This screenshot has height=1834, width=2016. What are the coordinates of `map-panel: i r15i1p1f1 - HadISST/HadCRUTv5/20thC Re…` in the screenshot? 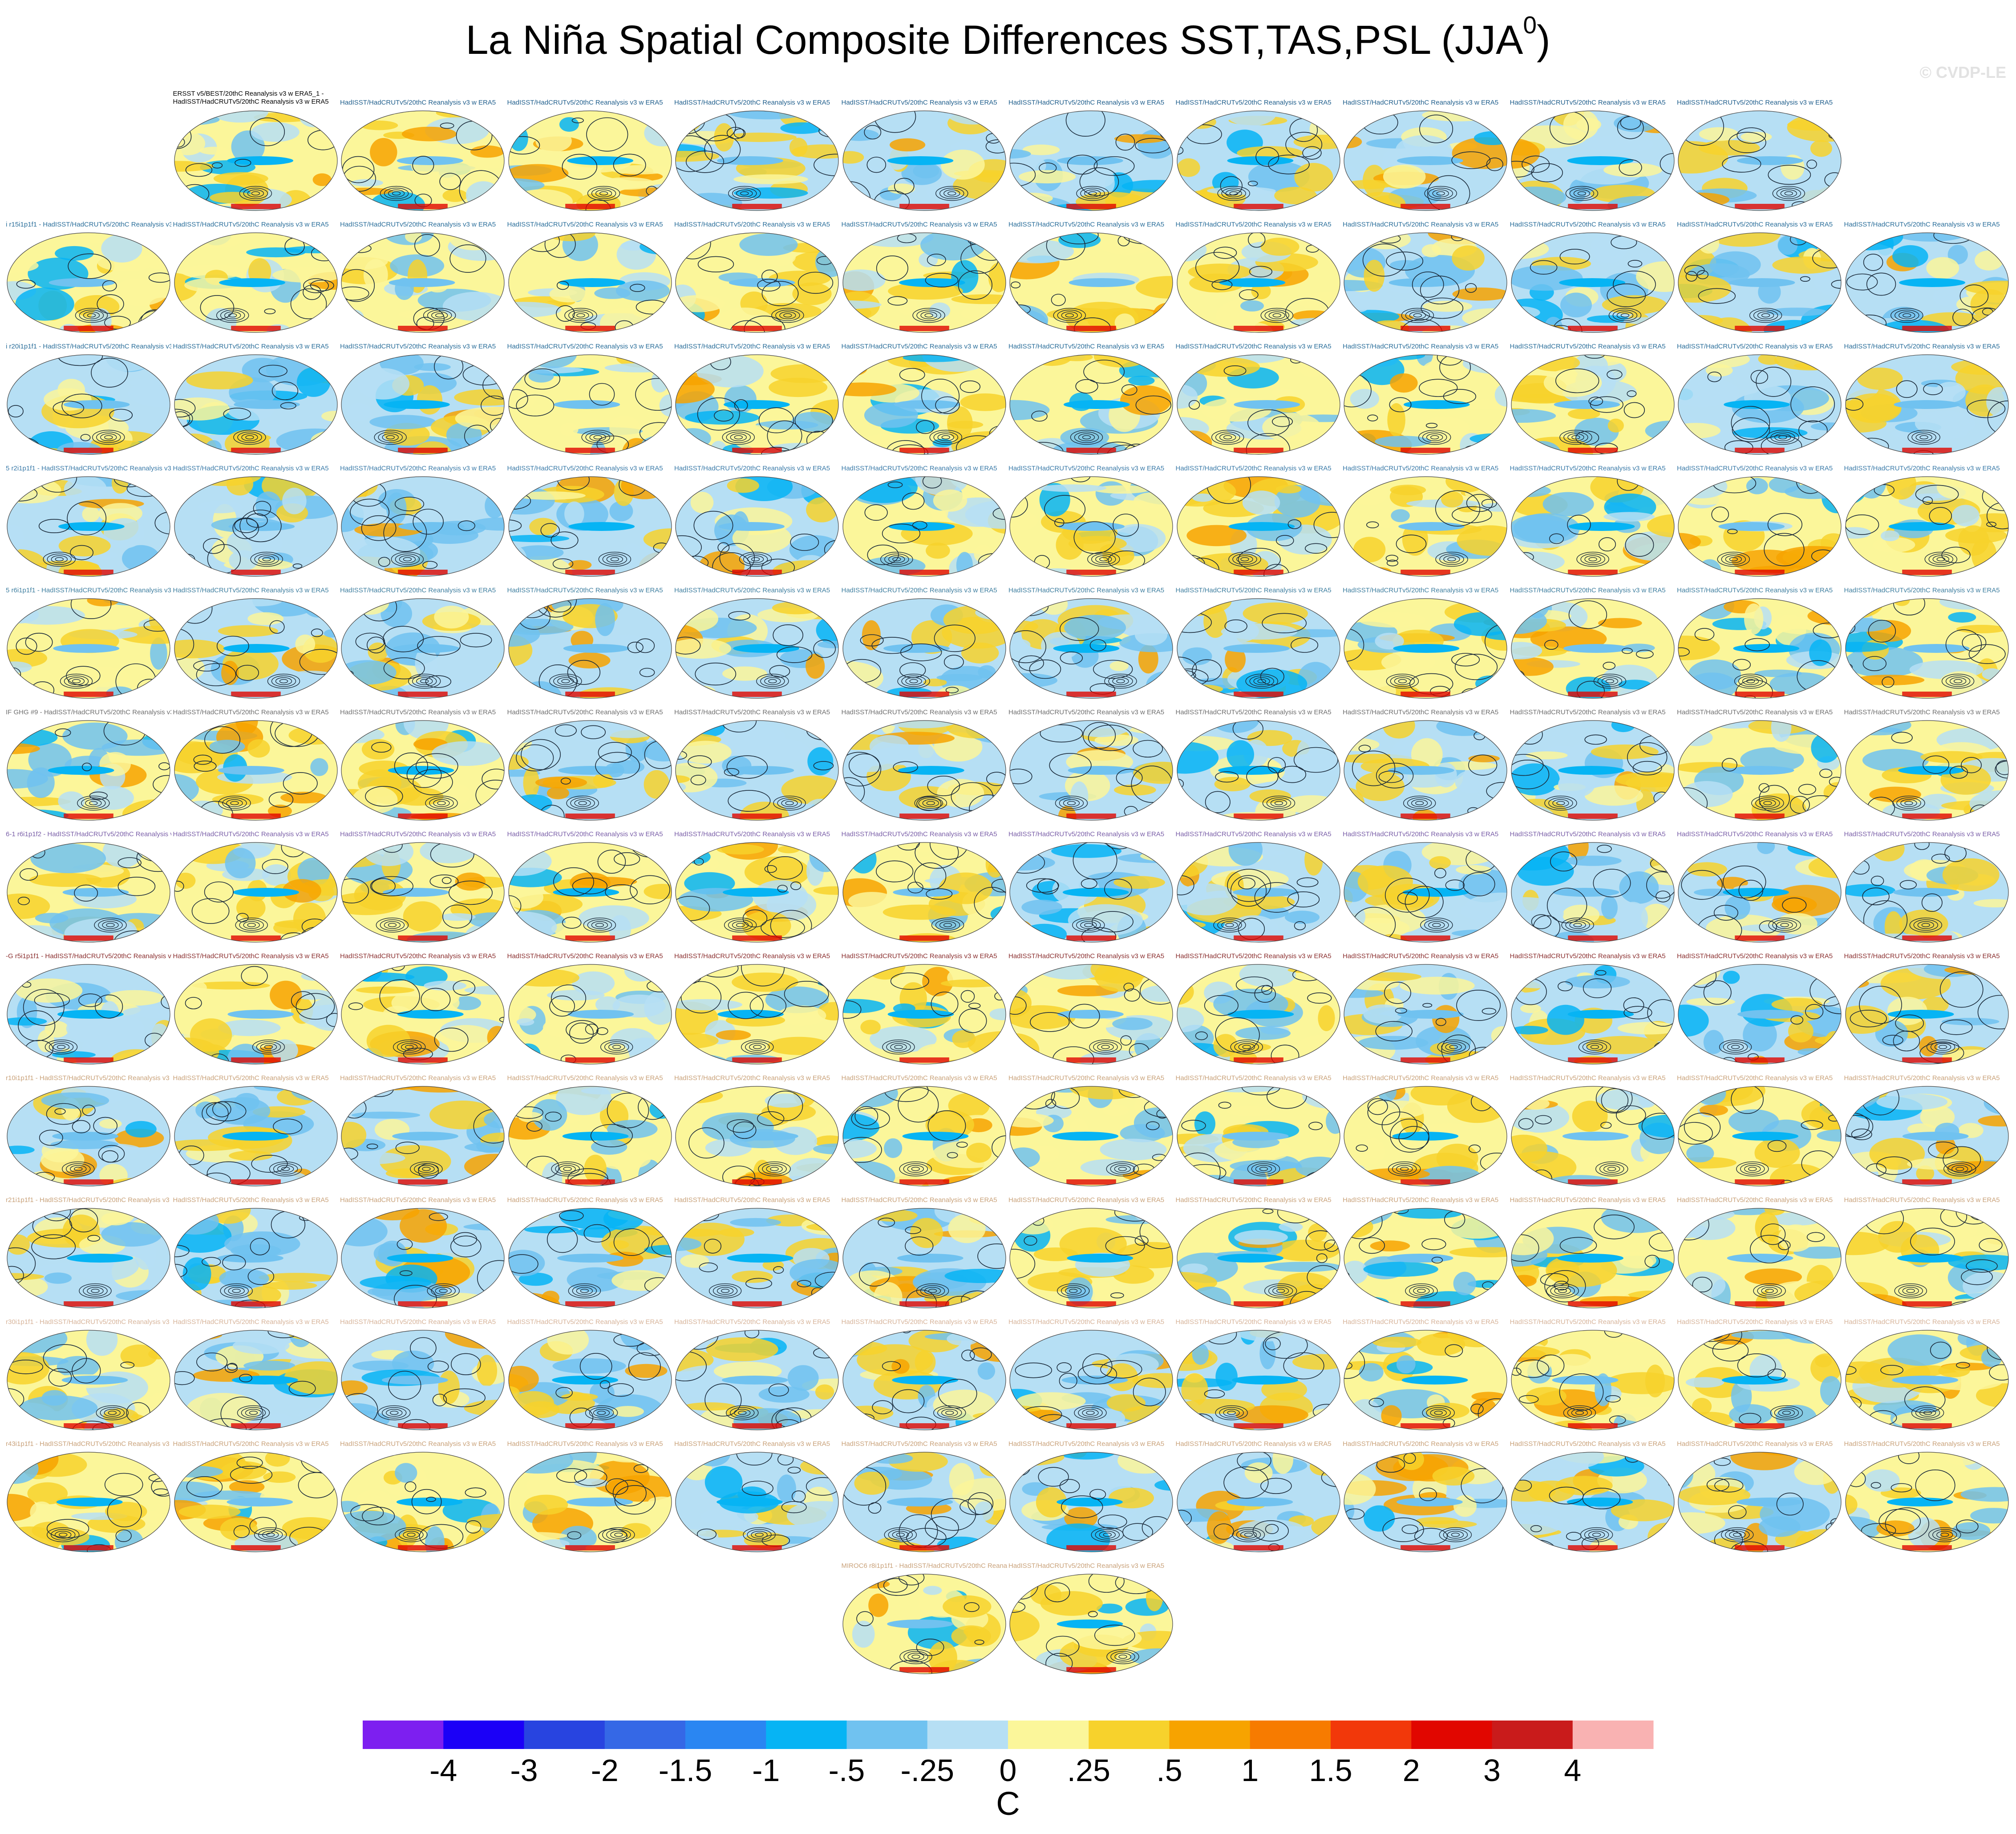 It's located at (88, 277).